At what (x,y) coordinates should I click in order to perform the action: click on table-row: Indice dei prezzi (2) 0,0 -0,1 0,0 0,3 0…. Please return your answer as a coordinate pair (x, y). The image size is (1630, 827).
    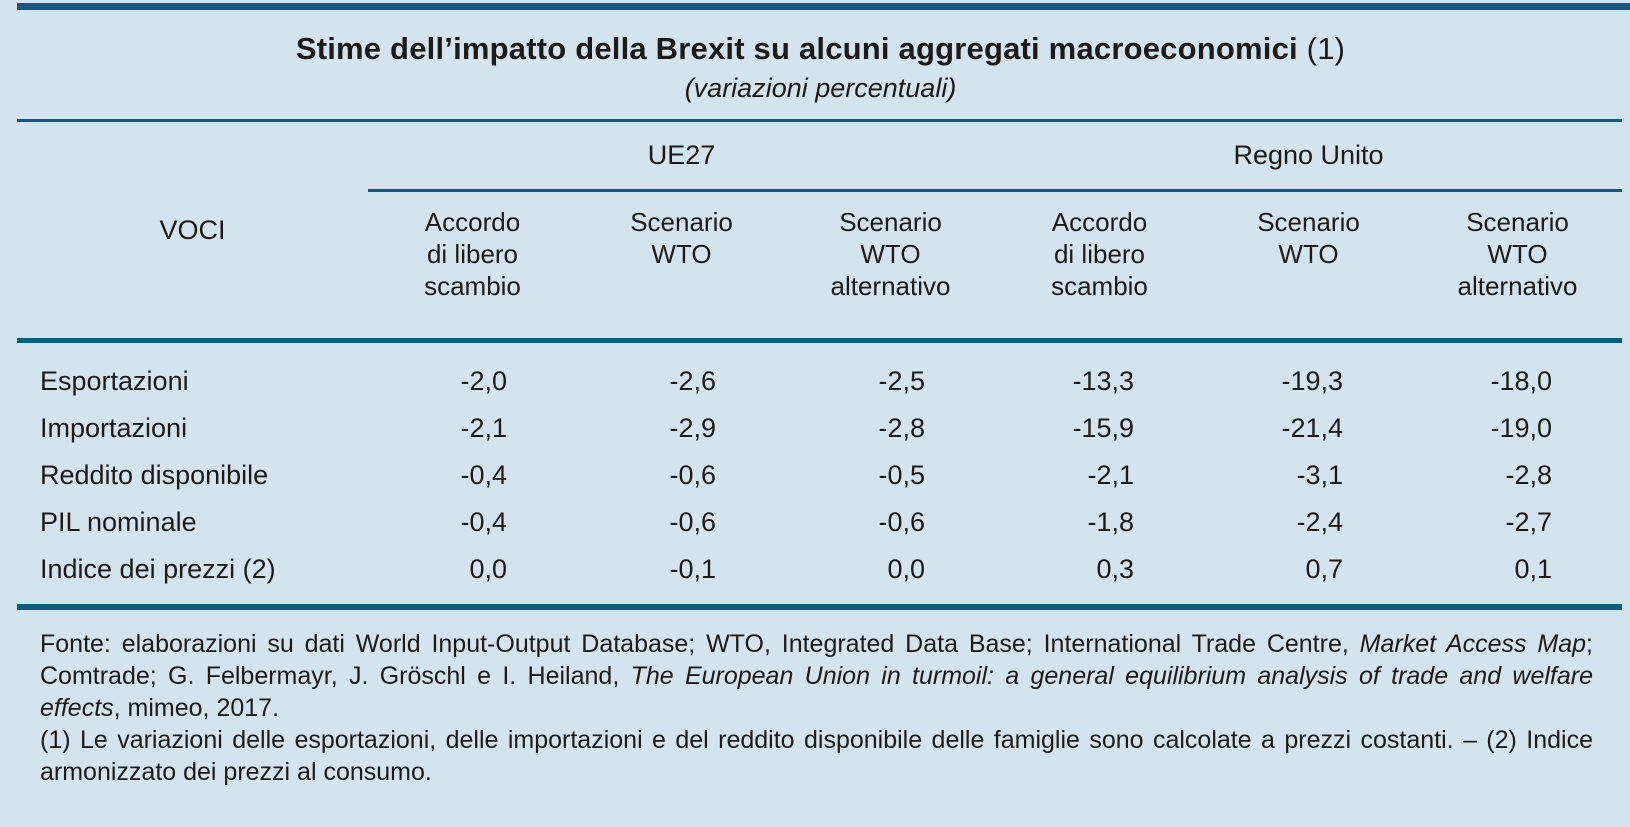
    Looking at the image, I should click on (820, 578).